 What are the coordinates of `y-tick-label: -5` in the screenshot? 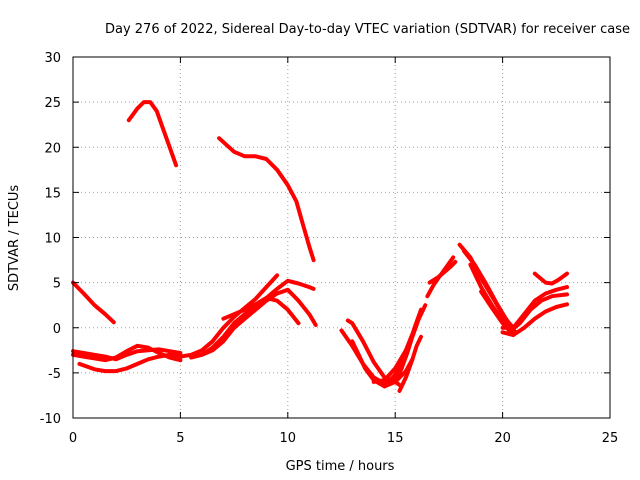 It's located at (54, 374).